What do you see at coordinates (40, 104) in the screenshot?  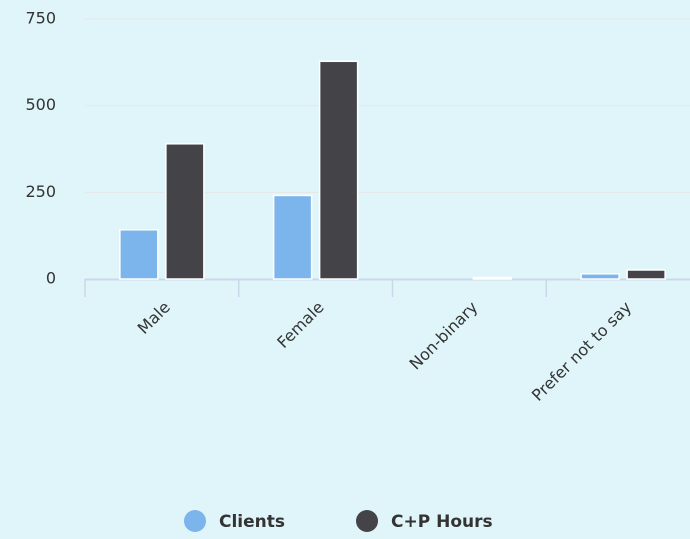 I see `y-tick-label: 500` at bounding box center [40, 104].